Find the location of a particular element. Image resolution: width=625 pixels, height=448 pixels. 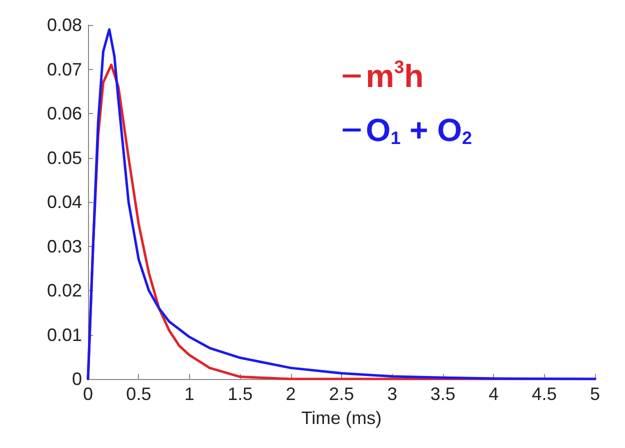

x-tick-label: 4.5 is located at coordinates (544, 394).